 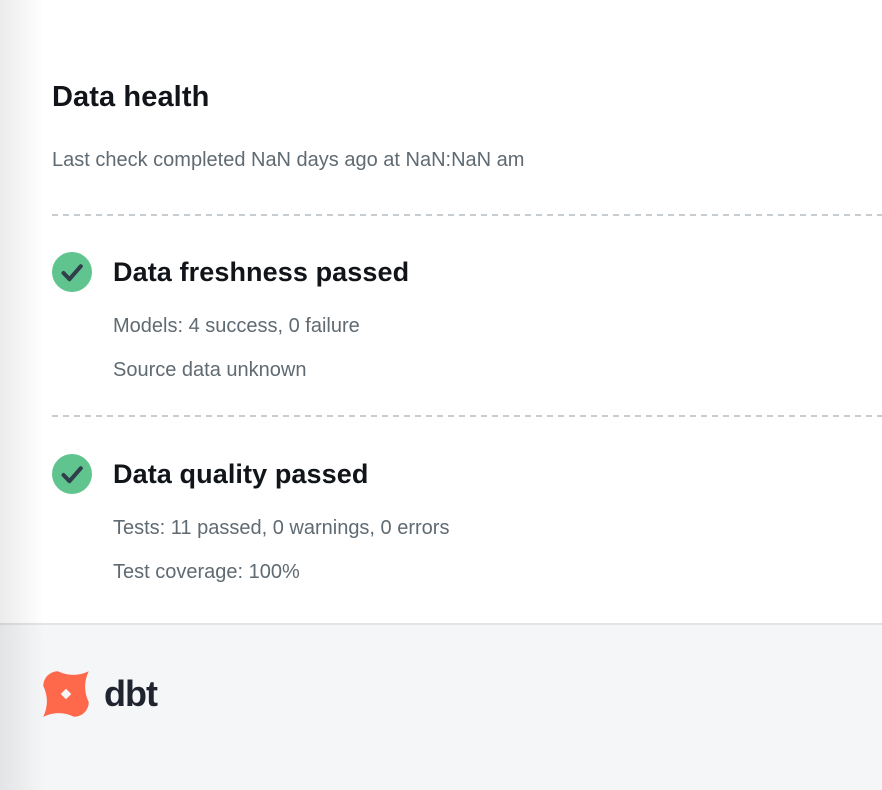 I want to click on detail-line: Models: 4 success, 0 failure, so click(x=236, y=326).